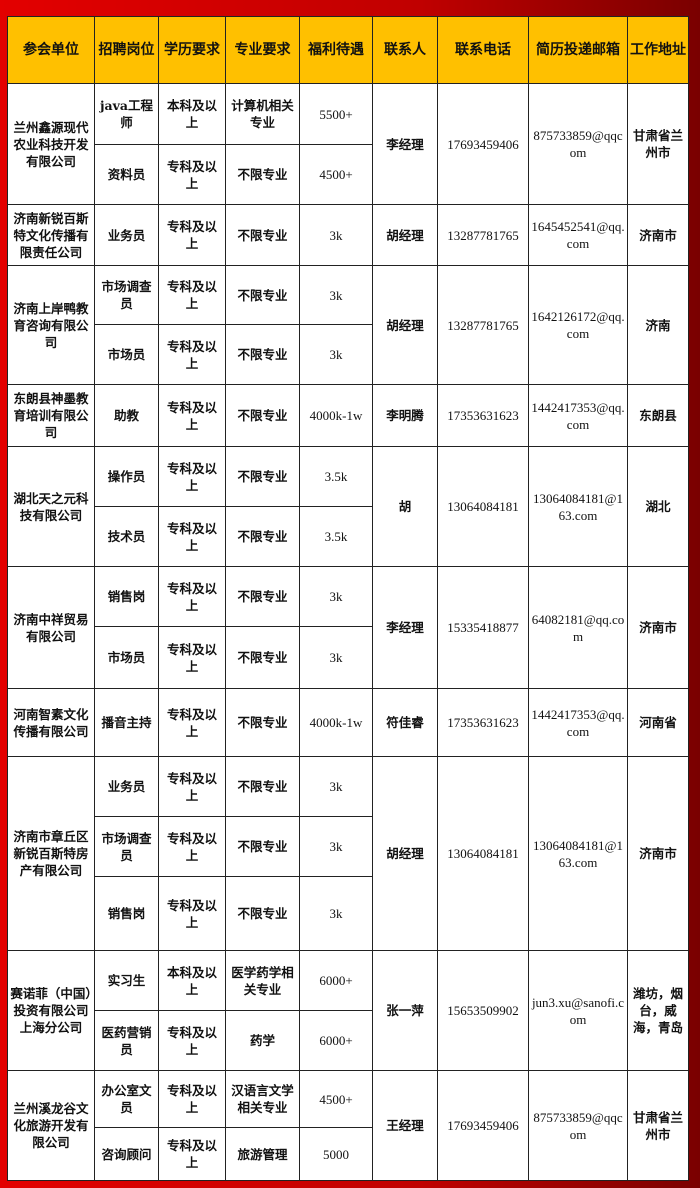 This screenshot has width=700, height=1188. I want to click on contact-person: 李经理, so click(405, 627).